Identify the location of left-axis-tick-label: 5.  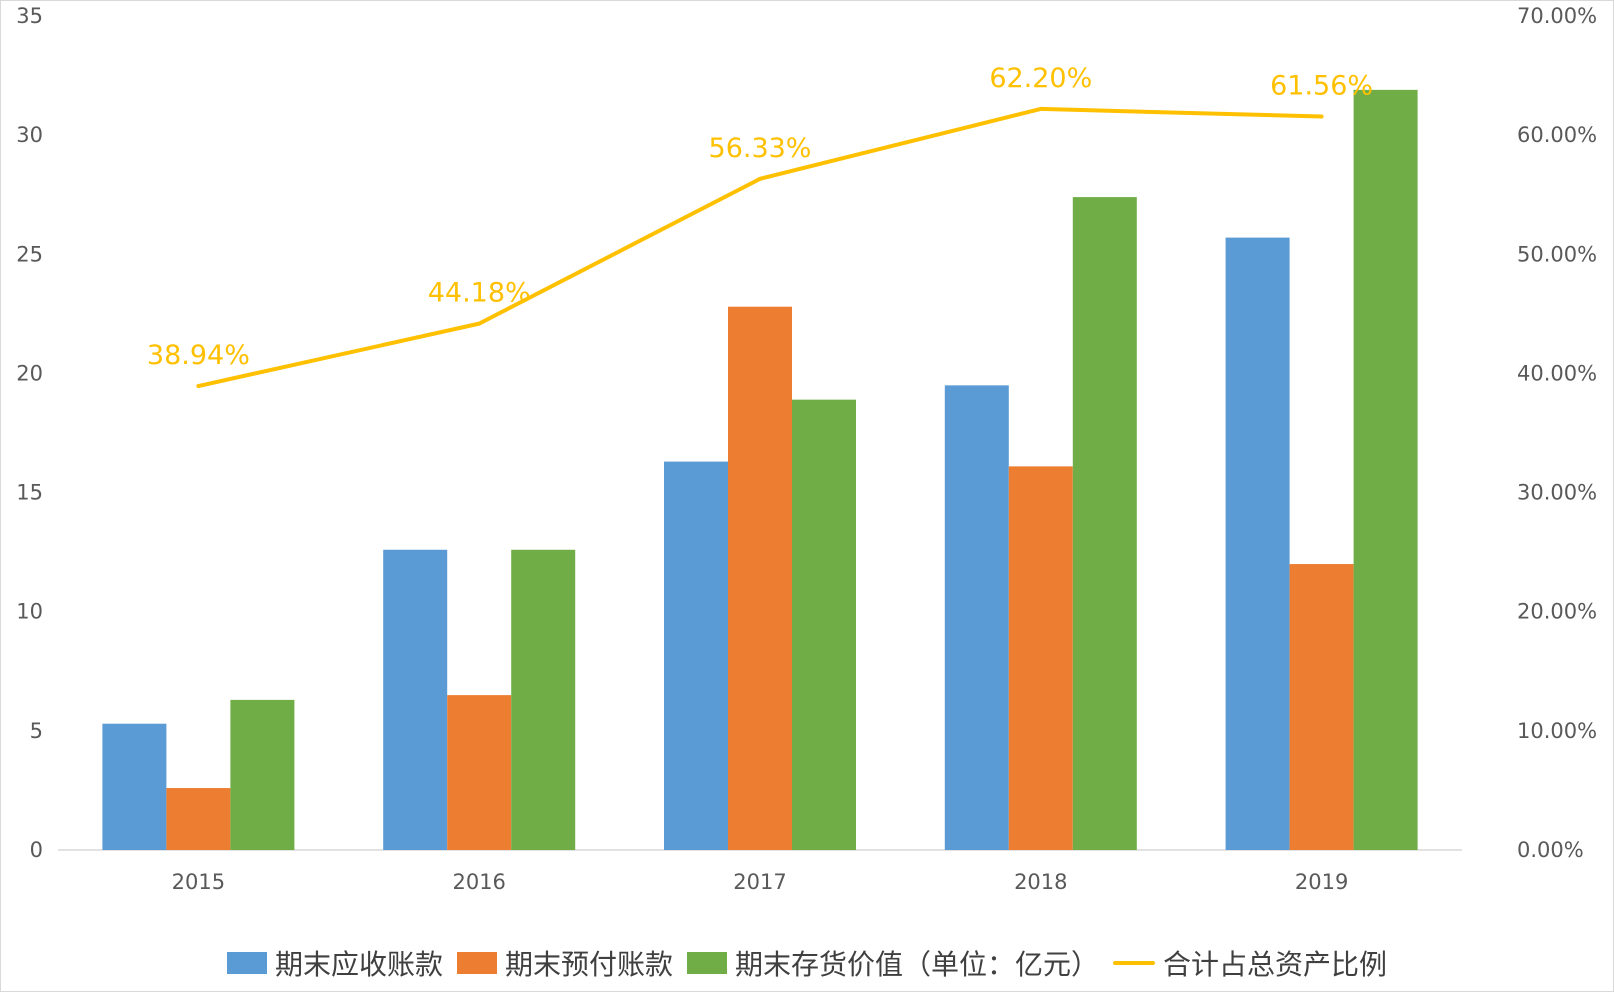
(36, 731).